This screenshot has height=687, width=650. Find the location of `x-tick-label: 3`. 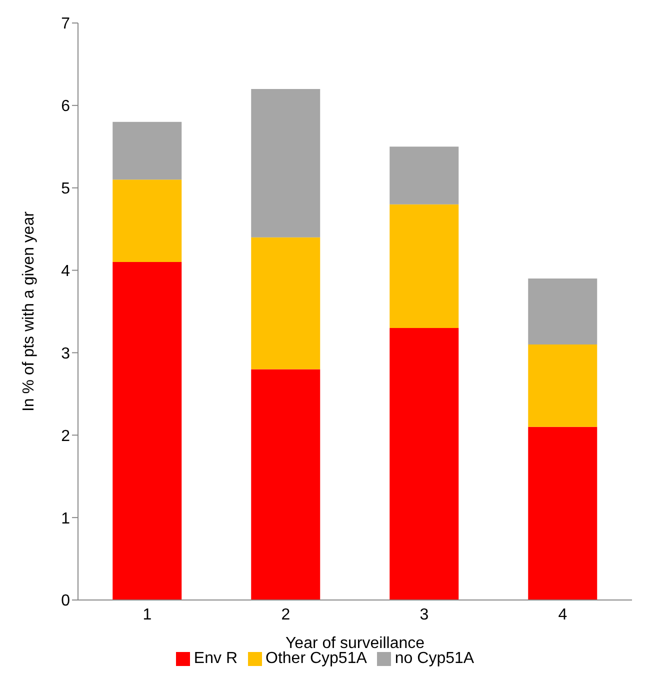

x-tick-label: 3 is located at coordinates (424, 615).